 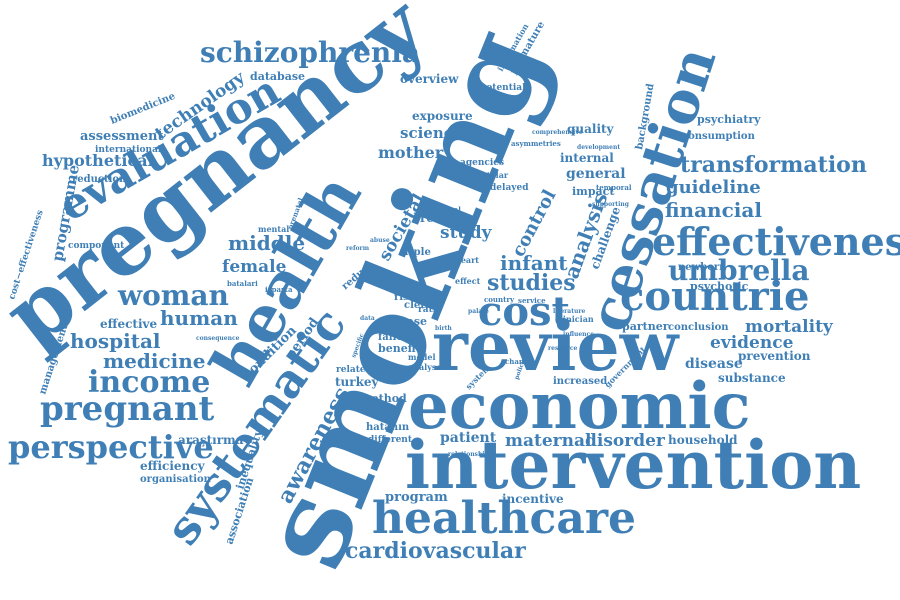 What do you see at coordinates (468, 281) in the screenshot?
I see `word-effect: effect` at bounding box center [468, 281].